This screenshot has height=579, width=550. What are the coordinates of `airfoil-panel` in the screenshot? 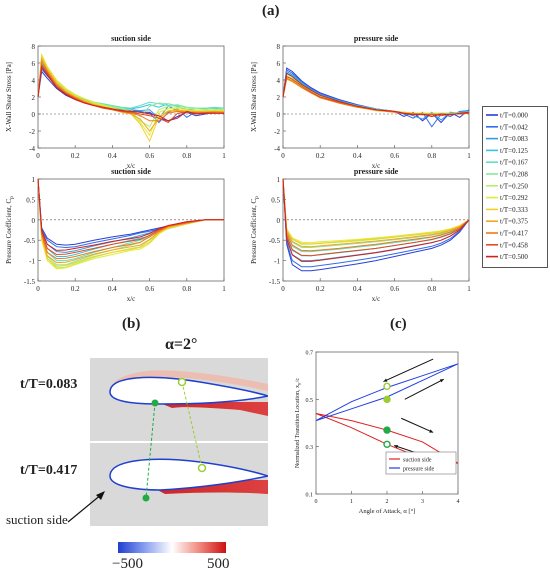 It's located at (179, 442).